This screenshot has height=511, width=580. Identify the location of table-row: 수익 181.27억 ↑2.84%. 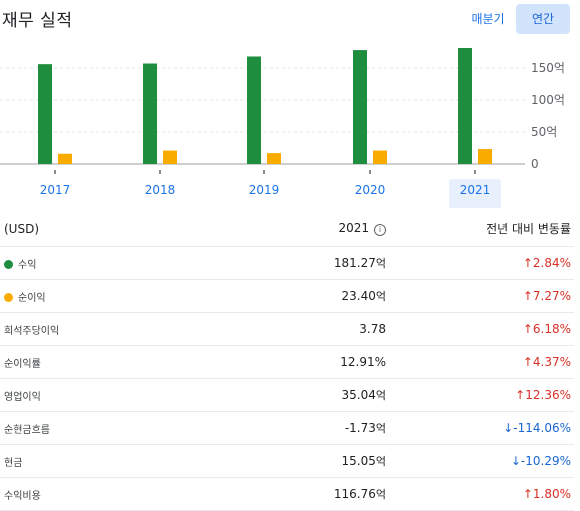
(287, 263).